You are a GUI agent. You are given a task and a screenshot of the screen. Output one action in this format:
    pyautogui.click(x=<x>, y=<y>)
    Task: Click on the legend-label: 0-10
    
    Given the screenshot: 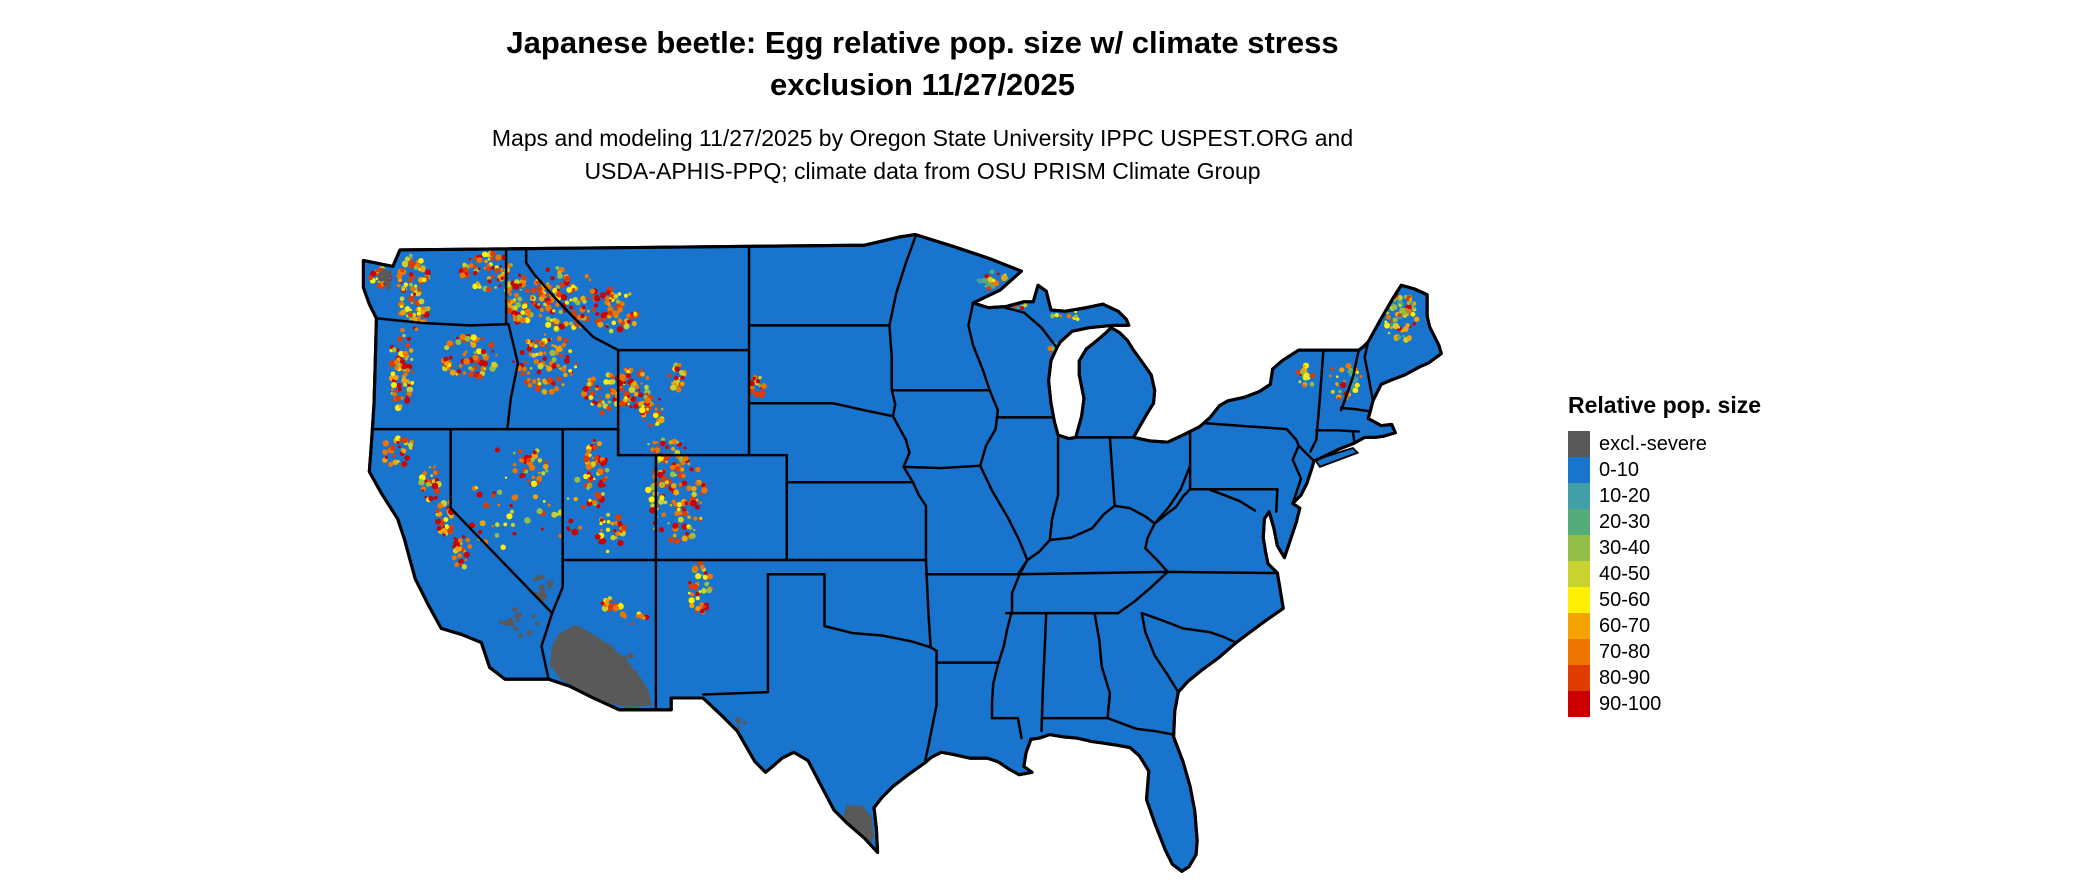 What is the action you would take?
    pyautogui.click(x=1619, y=469)
    